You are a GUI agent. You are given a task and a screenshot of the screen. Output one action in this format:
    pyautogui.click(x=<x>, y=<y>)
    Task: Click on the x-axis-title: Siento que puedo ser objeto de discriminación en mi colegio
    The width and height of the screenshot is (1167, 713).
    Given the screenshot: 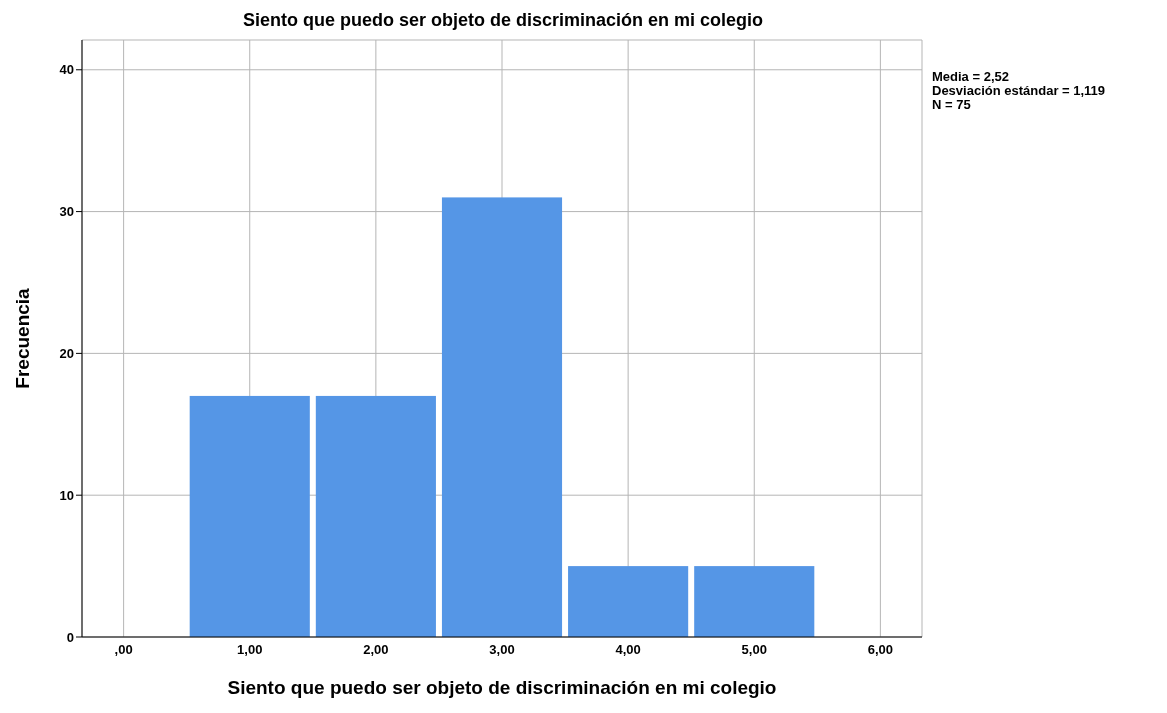 What is the action you would take?
    pyautogui.click(x=502, y=687)
    